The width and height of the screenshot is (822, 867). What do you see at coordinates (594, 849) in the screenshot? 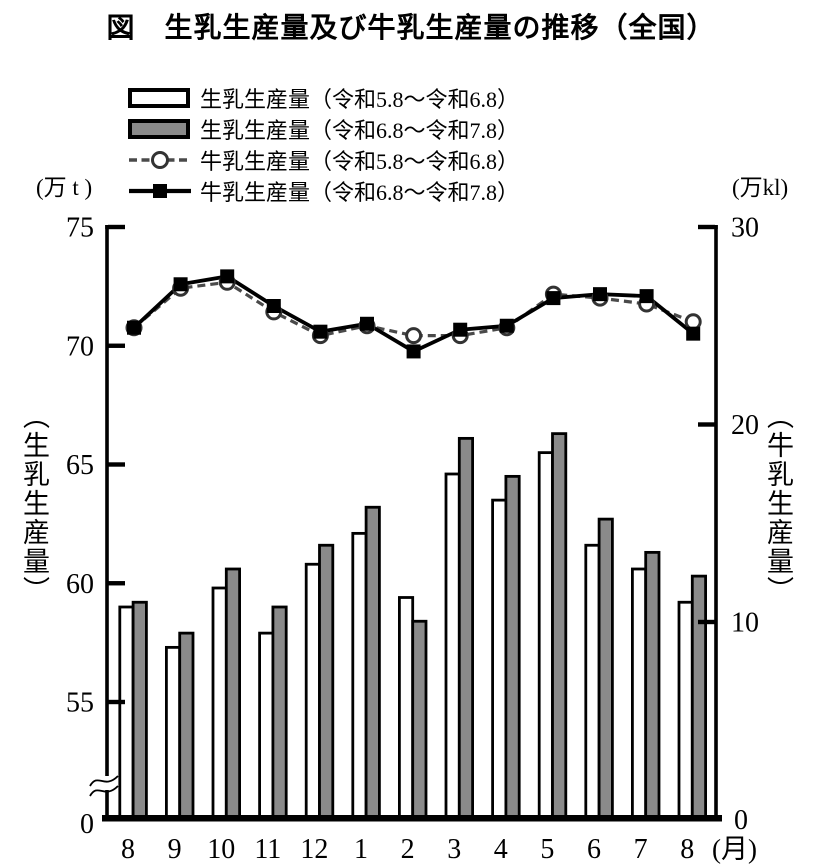
I see `axis-tick-label: 6` at bounding box center [594, 849].